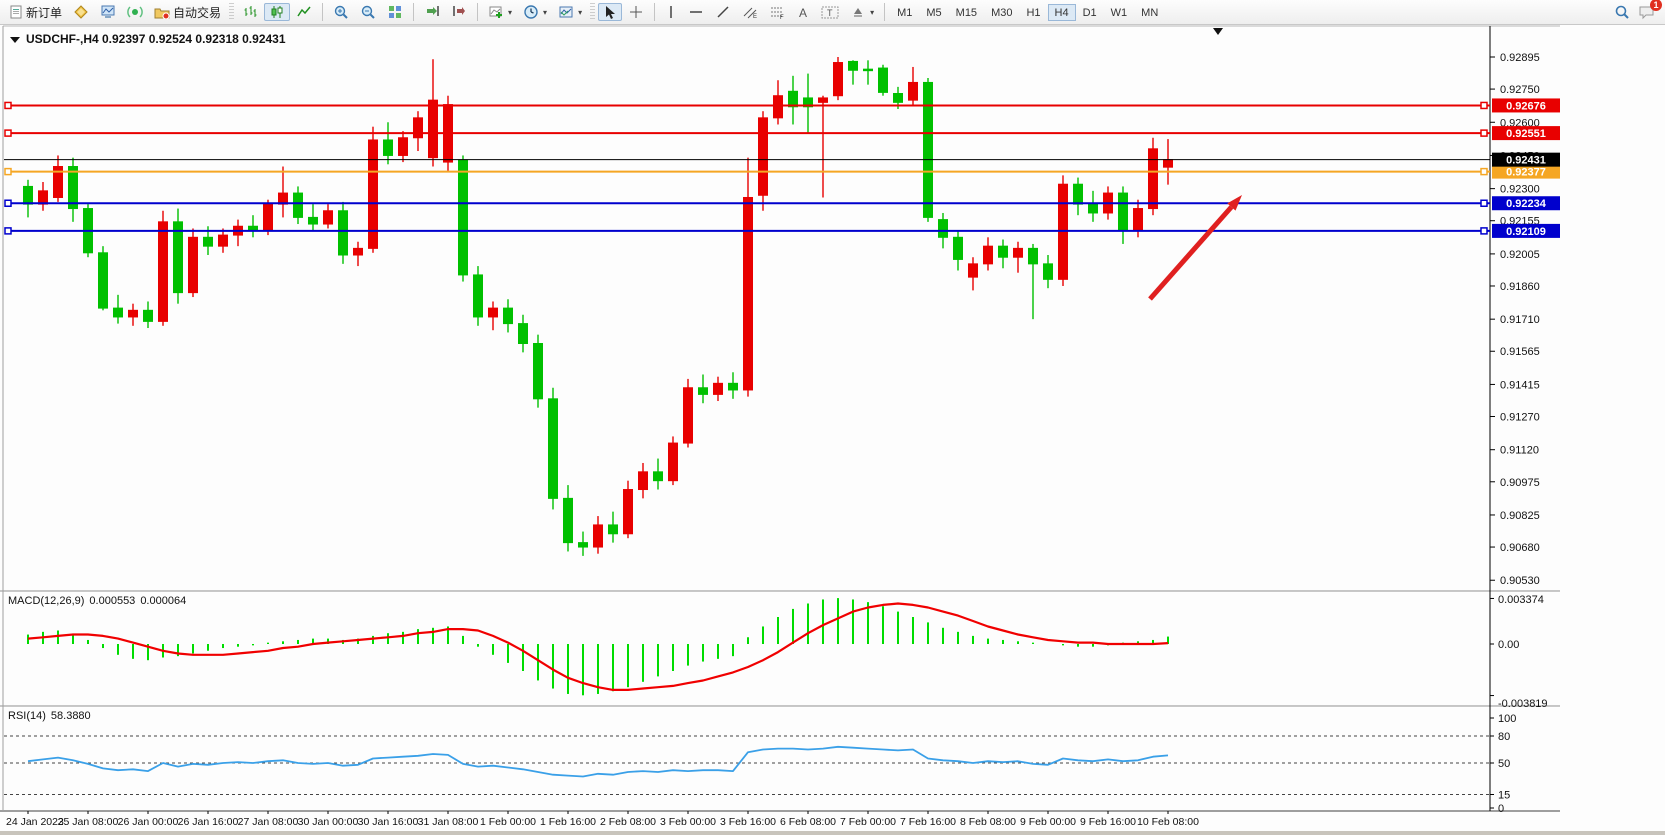 Image resolution: width=1665 pixels, height=835 pixels. Describe the element at coordinates (500, 12) in the screenshot. I see `indicators-button: ▾` at that location.